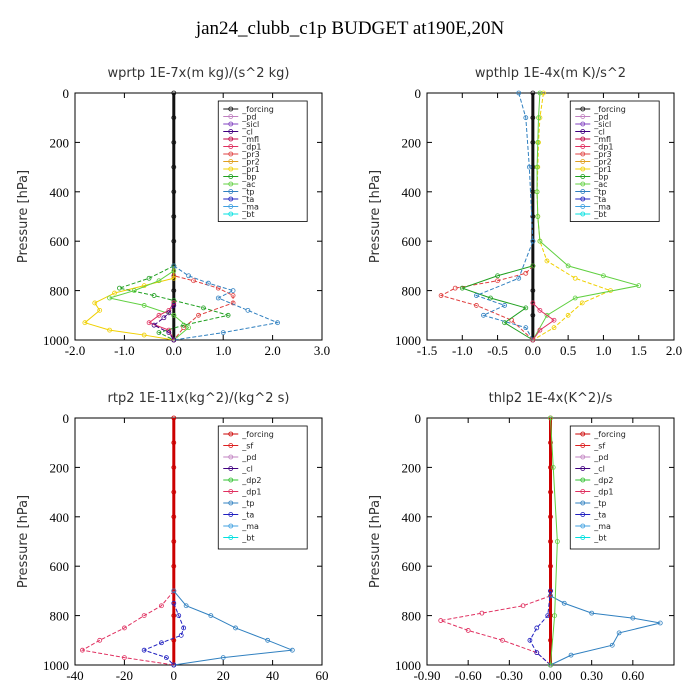 Image resolution: width=700 pixels, height=700 pixels. Describe the element at coordinates (599, 446) in the screenshot. I see `legend-label: _sf` at that location.